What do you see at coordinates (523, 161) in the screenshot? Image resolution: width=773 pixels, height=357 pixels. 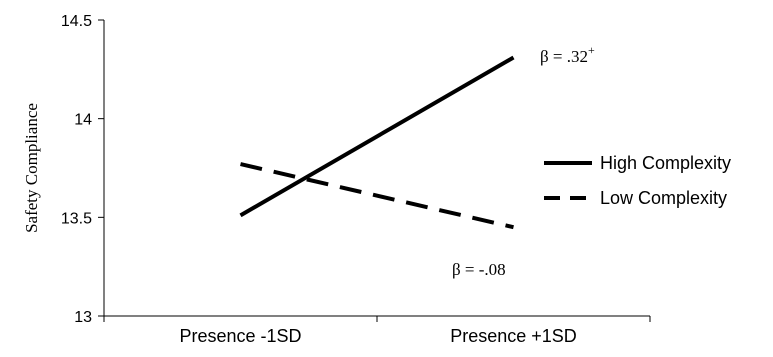 I see `annotations: β = .32+ β = -.08` at bounding box center [523, 161].